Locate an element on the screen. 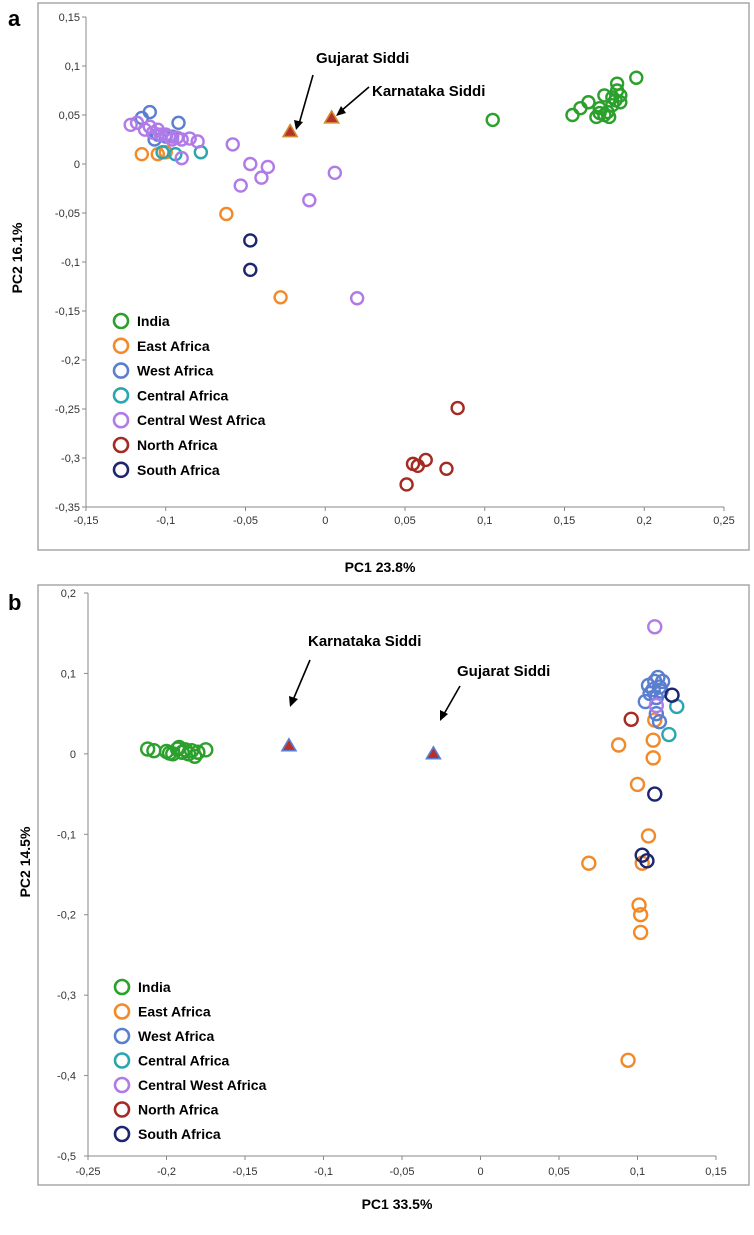 The width and height of the screenshot is (754, 1235). panel-b-point-central-africa is located at coordinates (669, 734).